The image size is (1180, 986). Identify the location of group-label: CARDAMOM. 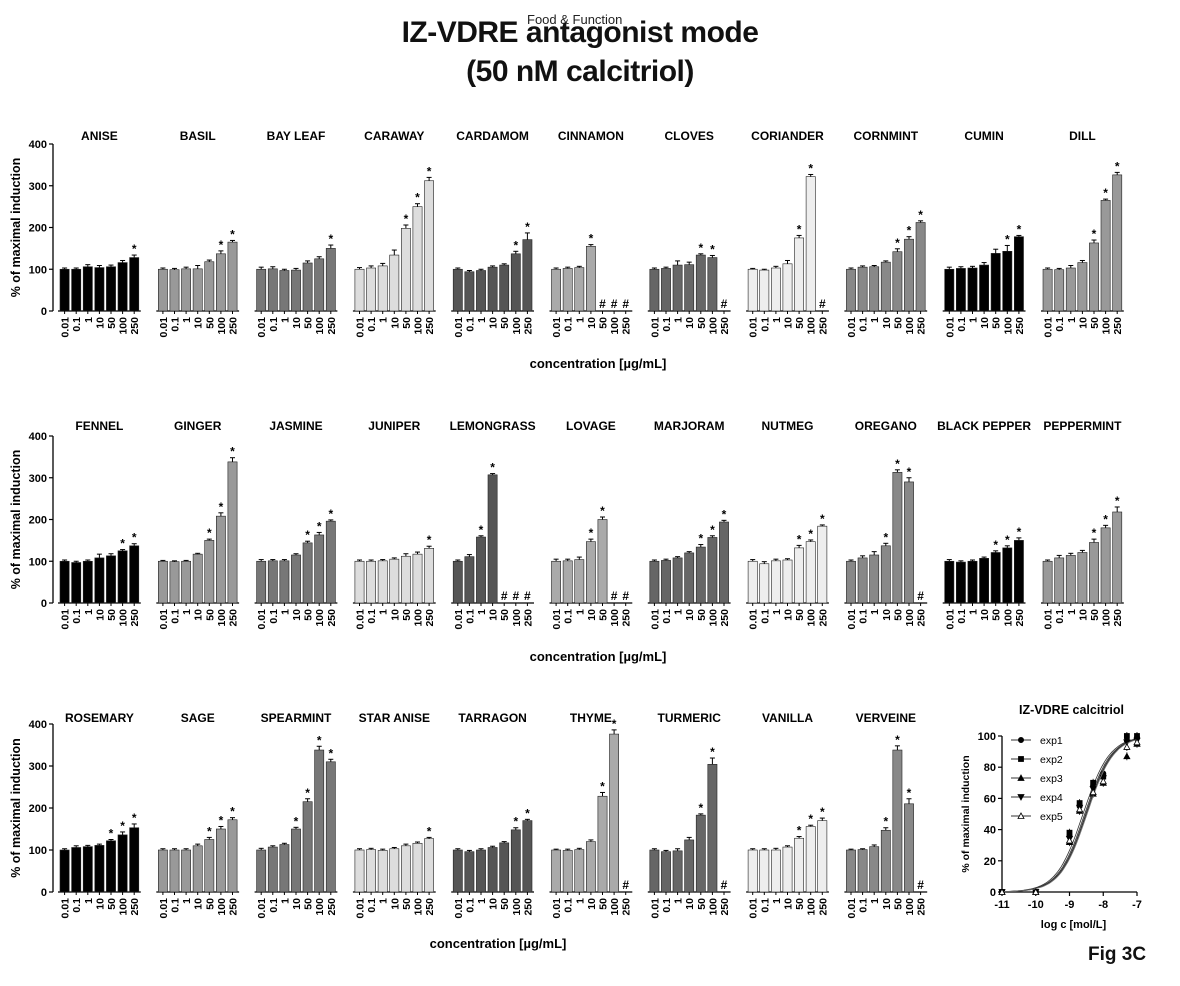
(492, 136).